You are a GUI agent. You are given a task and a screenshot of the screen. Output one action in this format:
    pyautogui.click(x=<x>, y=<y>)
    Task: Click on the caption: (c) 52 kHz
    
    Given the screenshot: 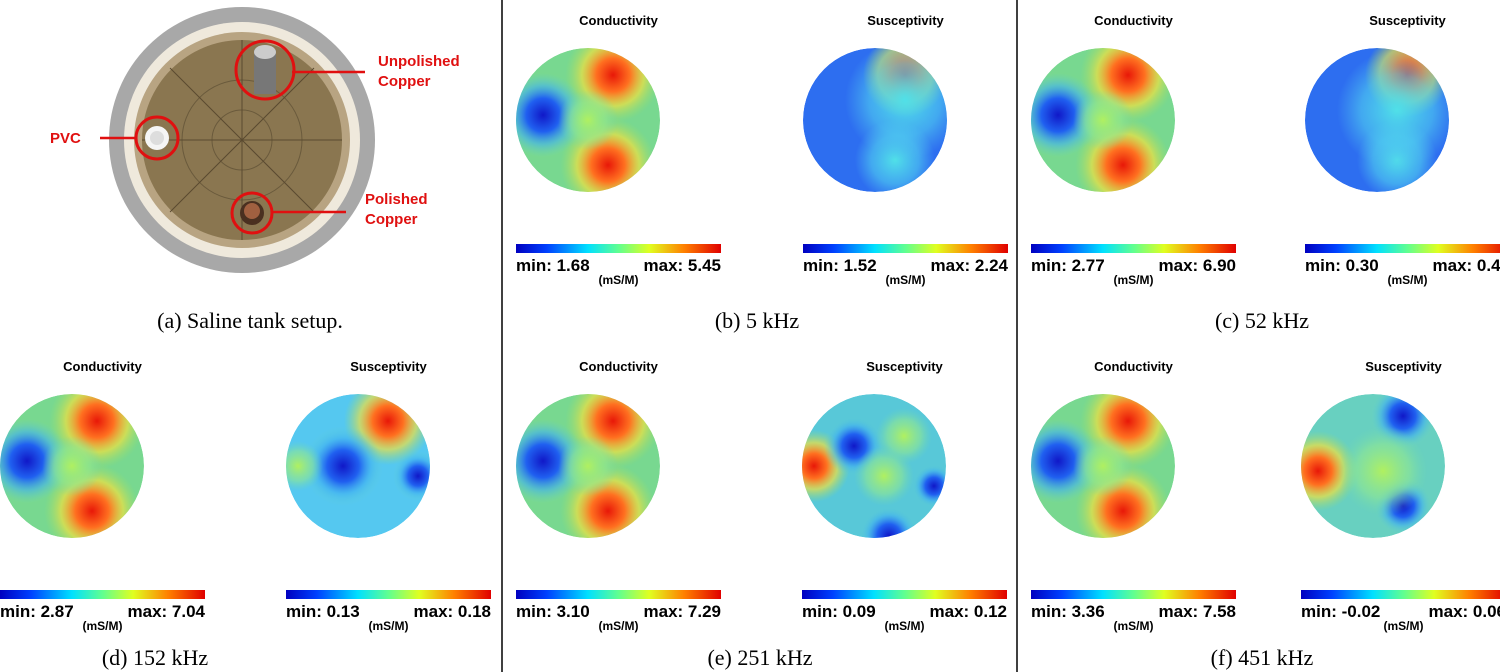 What is the action you would take?
    pyautogui.click(x=1262, y=320)
    